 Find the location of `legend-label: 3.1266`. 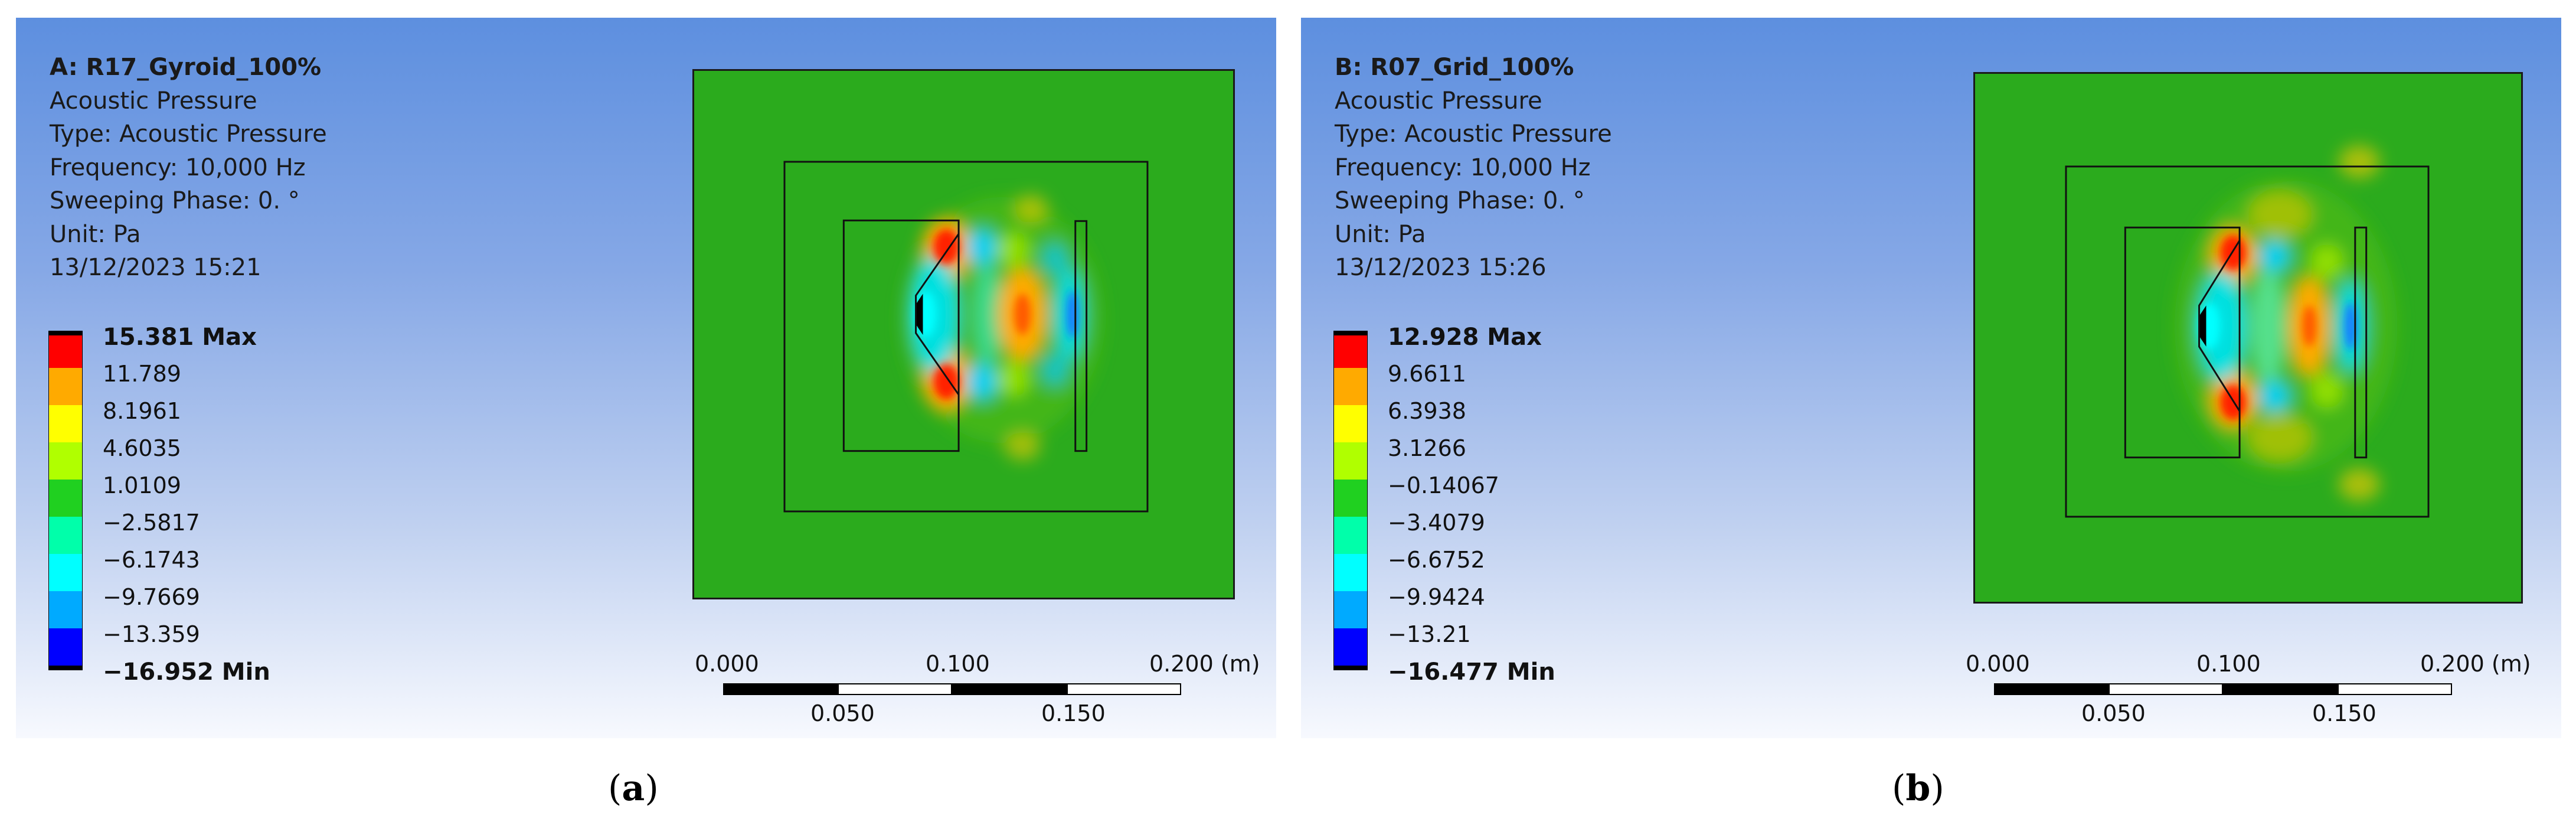

legend-label: 3.1266 is located at coordinates (1427, 448).